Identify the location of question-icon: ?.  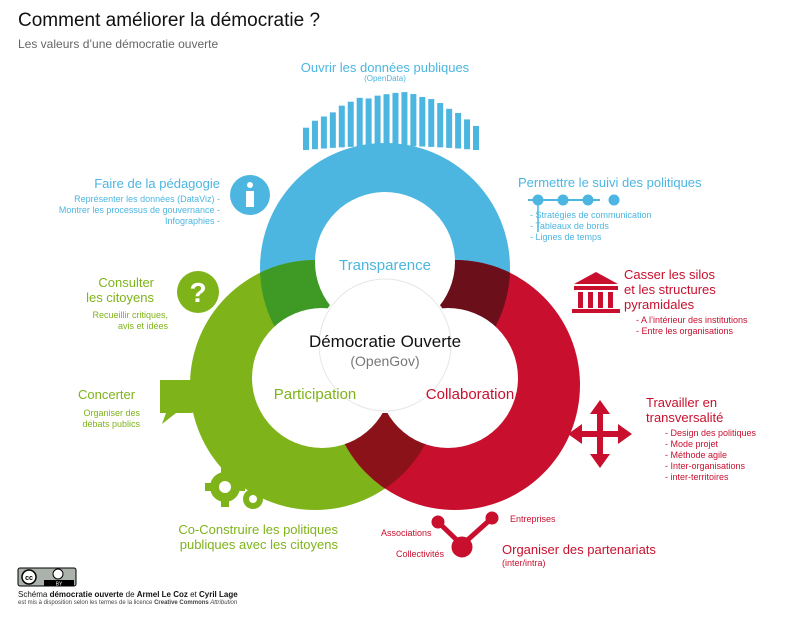
(198, 292).